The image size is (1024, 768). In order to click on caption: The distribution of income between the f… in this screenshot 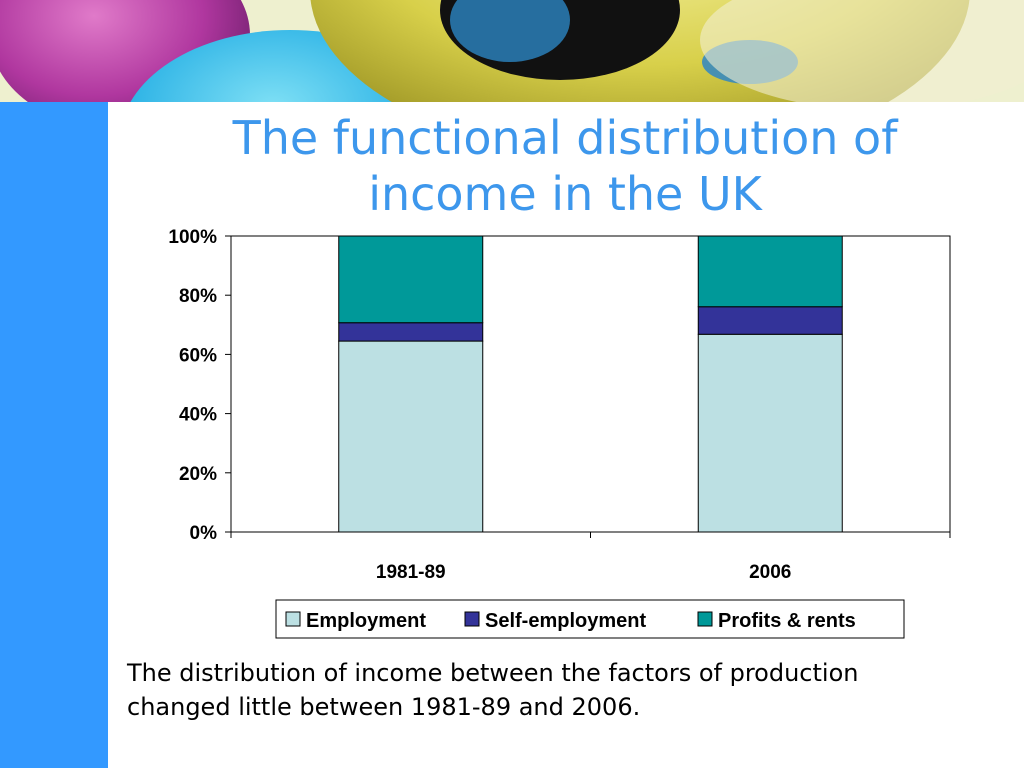, I will do `click(567, 690)`.